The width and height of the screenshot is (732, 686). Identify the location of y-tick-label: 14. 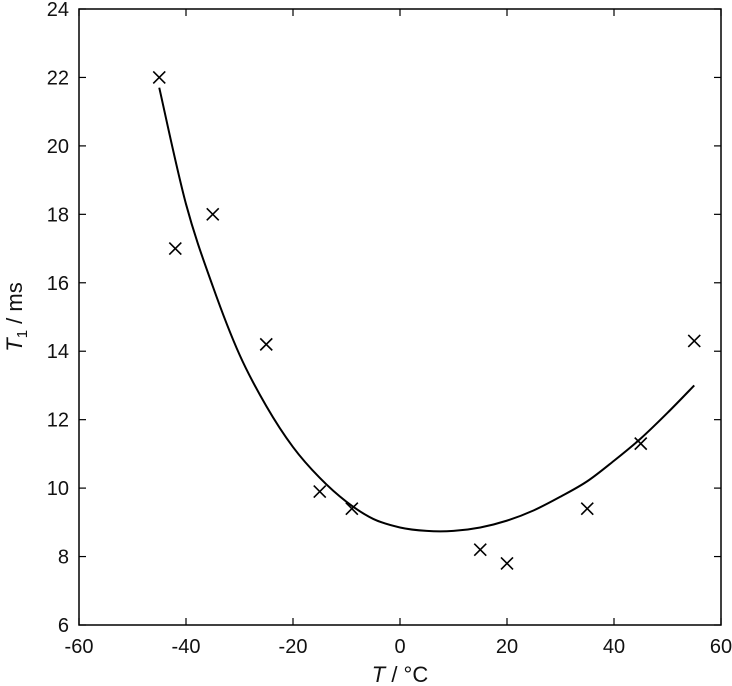
(58, 352).